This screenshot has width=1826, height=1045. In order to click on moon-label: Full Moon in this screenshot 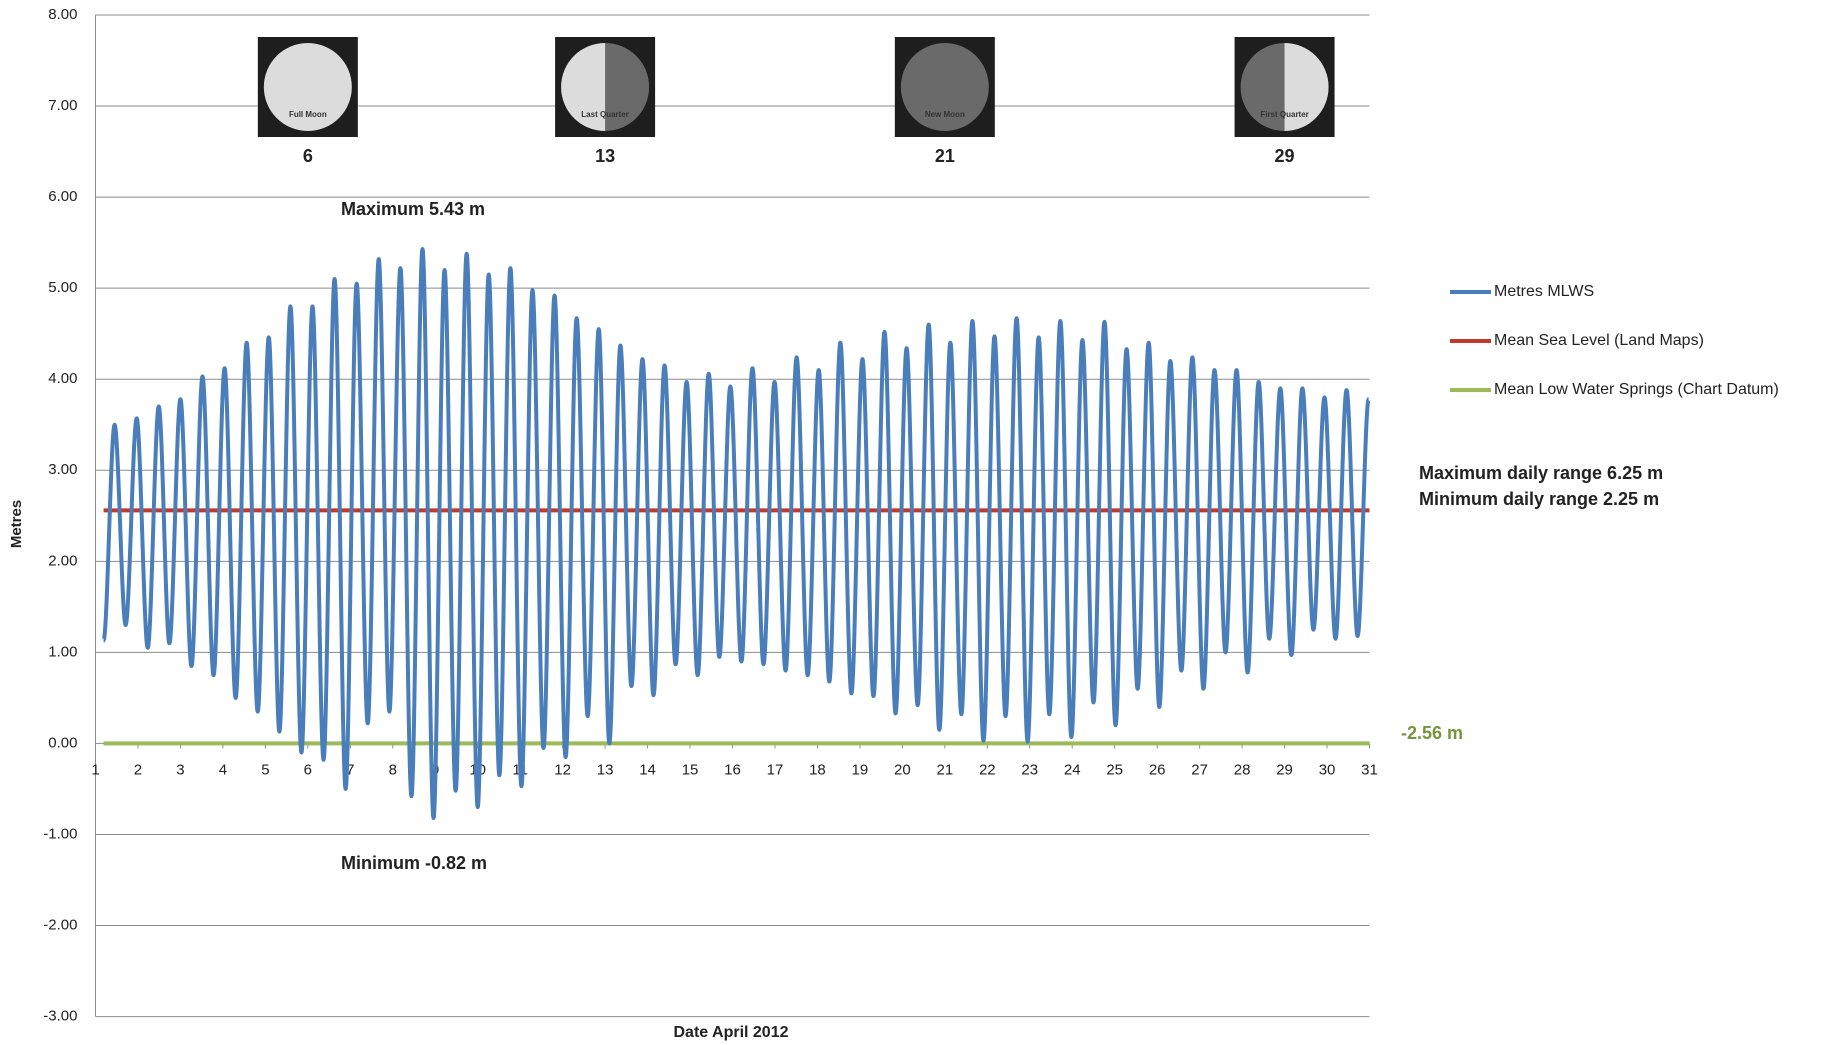, I will do `click(308, 114)`.